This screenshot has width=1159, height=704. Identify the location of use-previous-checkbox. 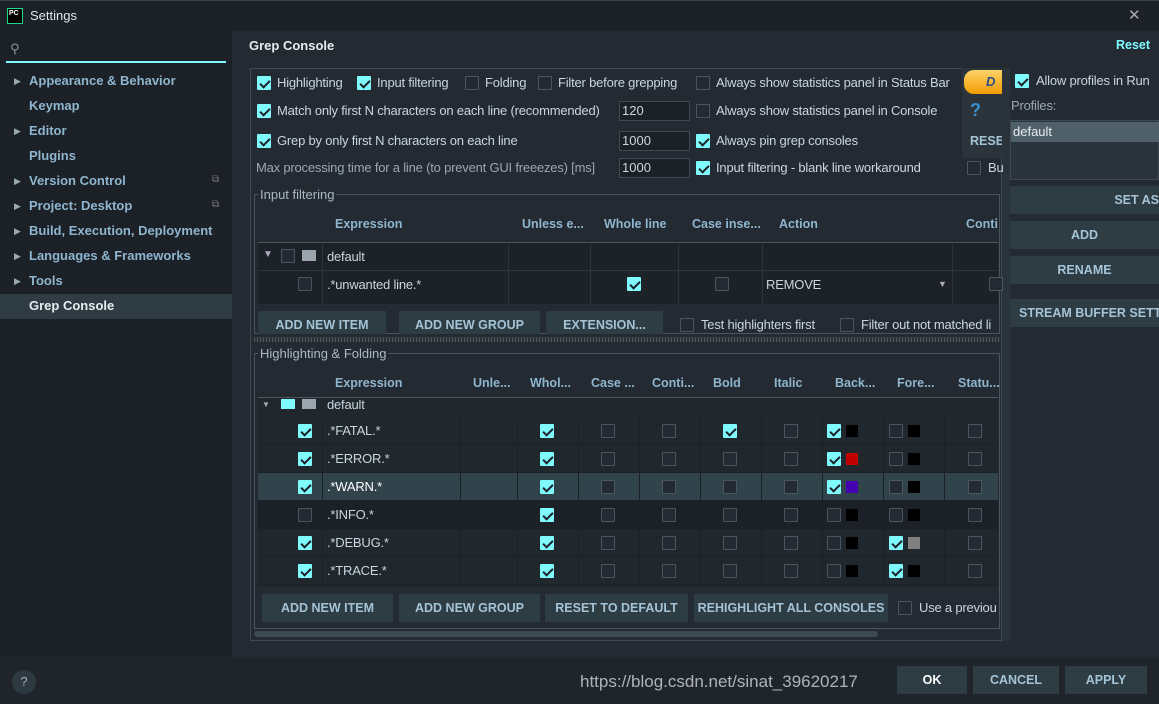
(905, 608).